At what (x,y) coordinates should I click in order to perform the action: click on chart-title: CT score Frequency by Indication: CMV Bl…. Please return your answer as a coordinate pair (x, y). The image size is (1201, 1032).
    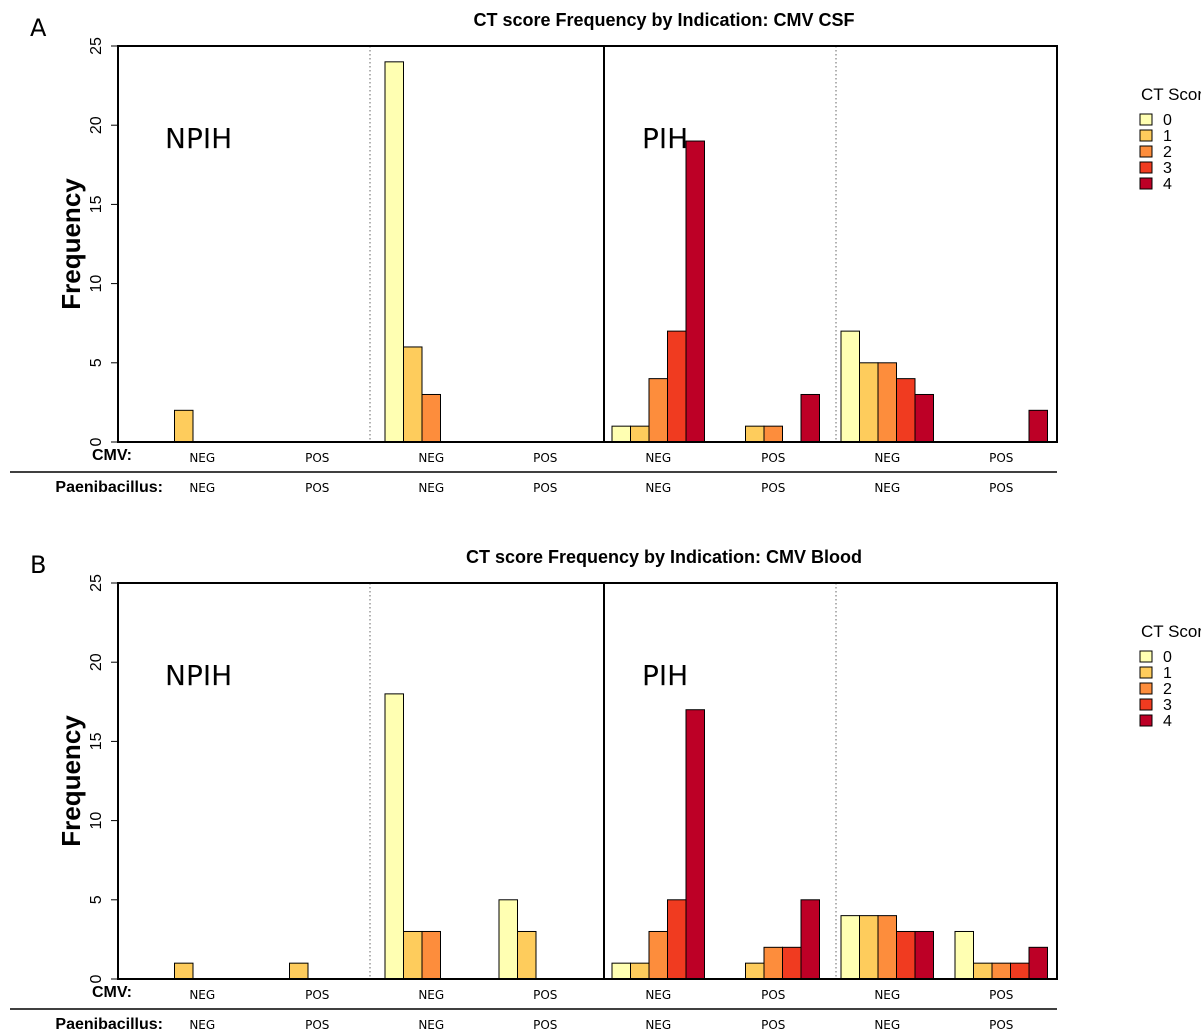
    Looking at the image, I should click on (664, 557).